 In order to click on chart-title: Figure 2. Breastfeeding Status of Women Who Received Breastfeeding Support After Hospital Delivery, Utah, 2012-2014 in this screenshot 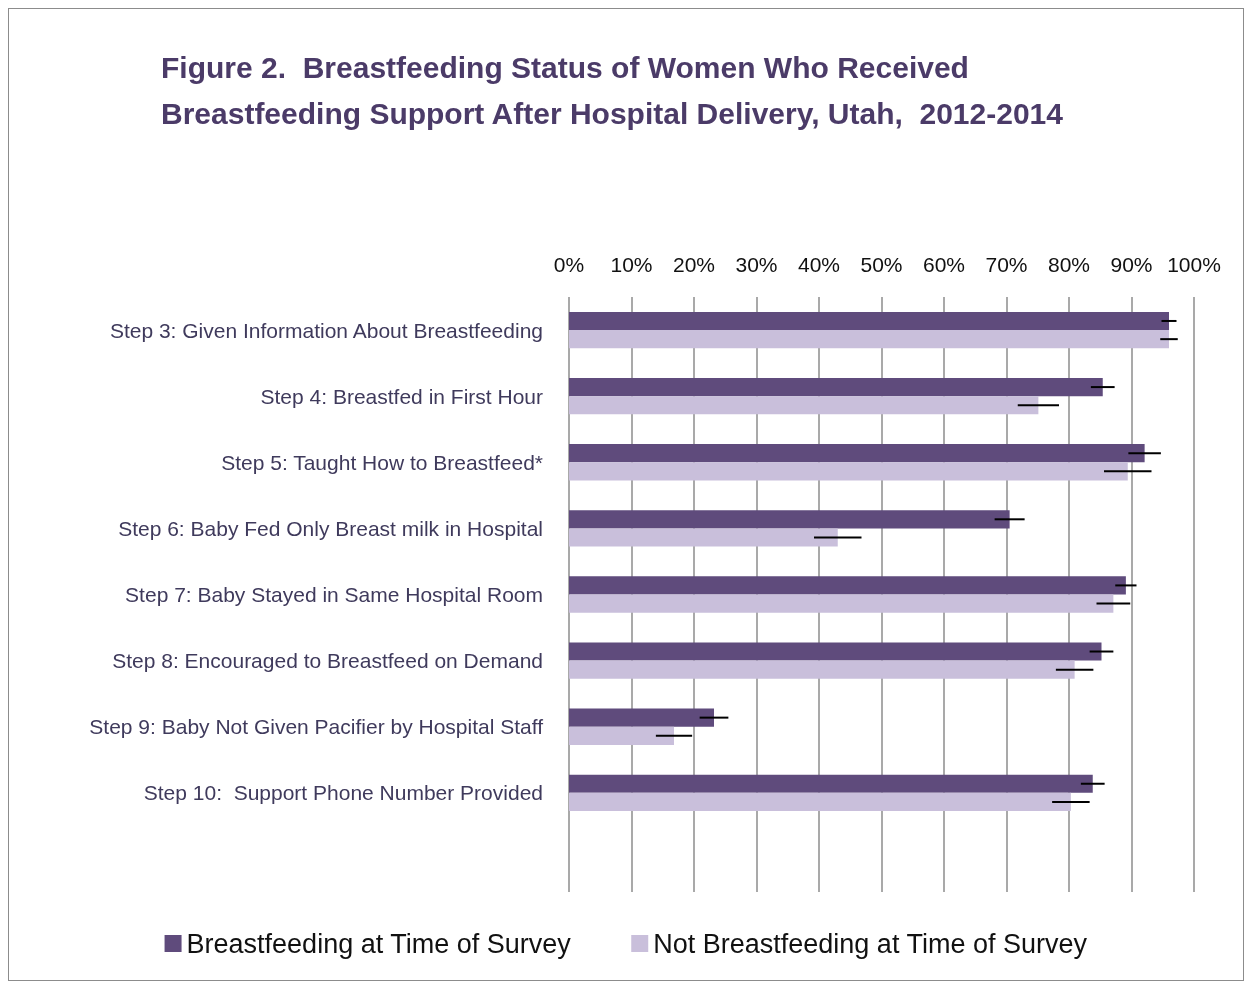, I will do `click(612, 90)`.